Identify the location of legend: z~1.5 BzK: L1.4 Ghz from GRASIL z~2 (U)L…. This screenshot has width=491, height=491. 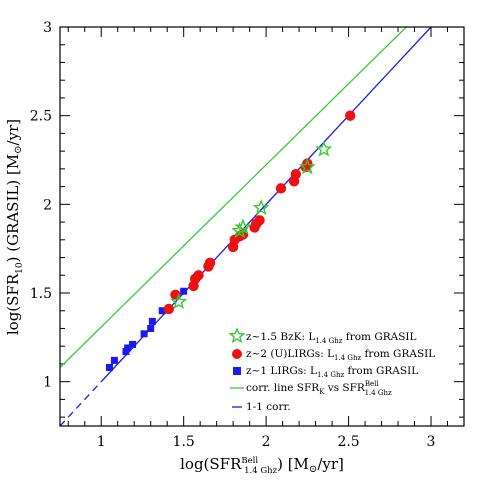
(331, 370).